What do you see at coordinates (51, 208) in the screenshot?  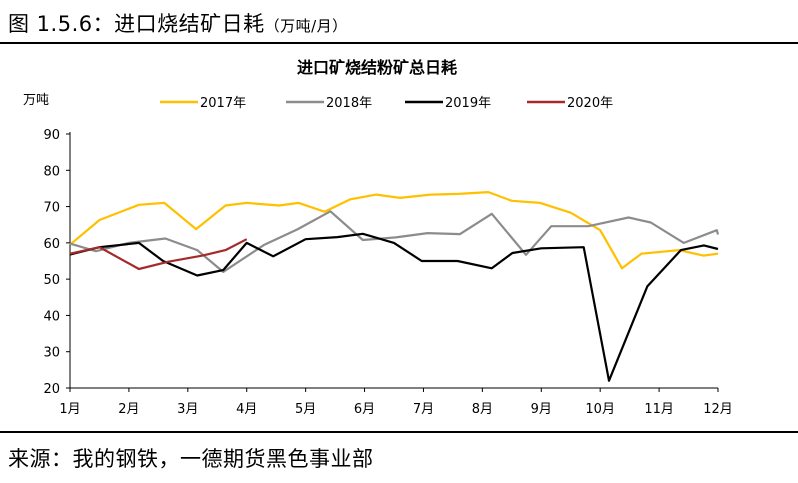 I see `y-tick-label: 70` at bounding box center [51, 208].